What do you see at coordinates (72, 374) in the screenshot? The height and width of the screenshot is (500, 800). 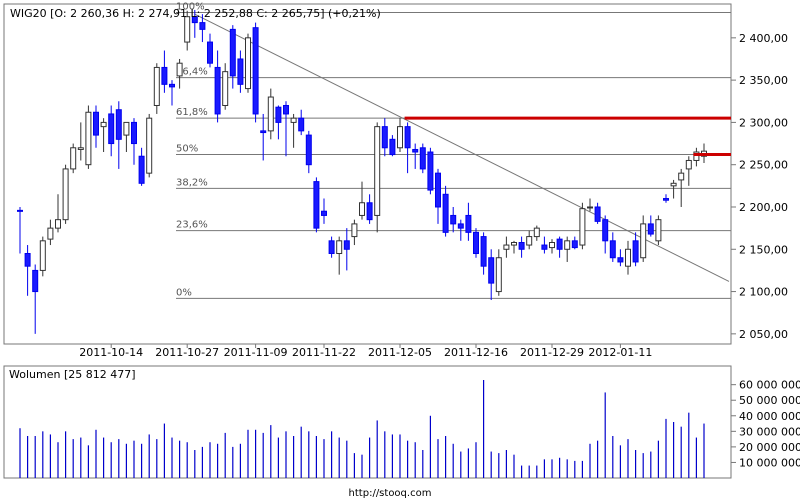 I see `volume-title: Wolumen [25 812 477]` at bounding box center [72, 374].